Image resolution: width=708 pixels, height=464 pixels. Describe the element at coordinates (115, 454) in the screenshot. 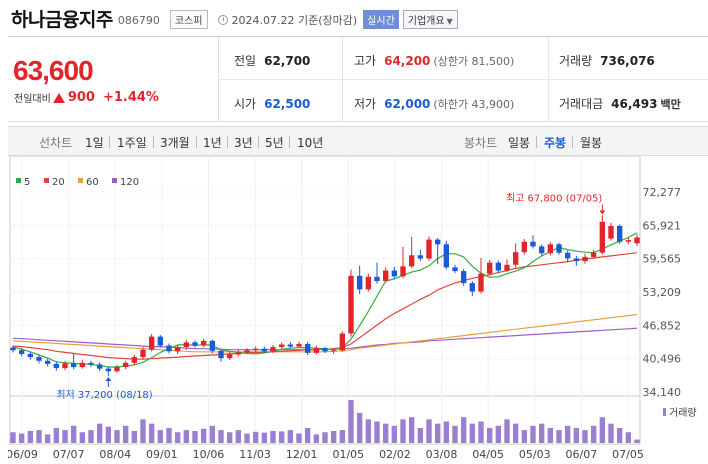

I see `x-tick-label: 08/04` at that location.